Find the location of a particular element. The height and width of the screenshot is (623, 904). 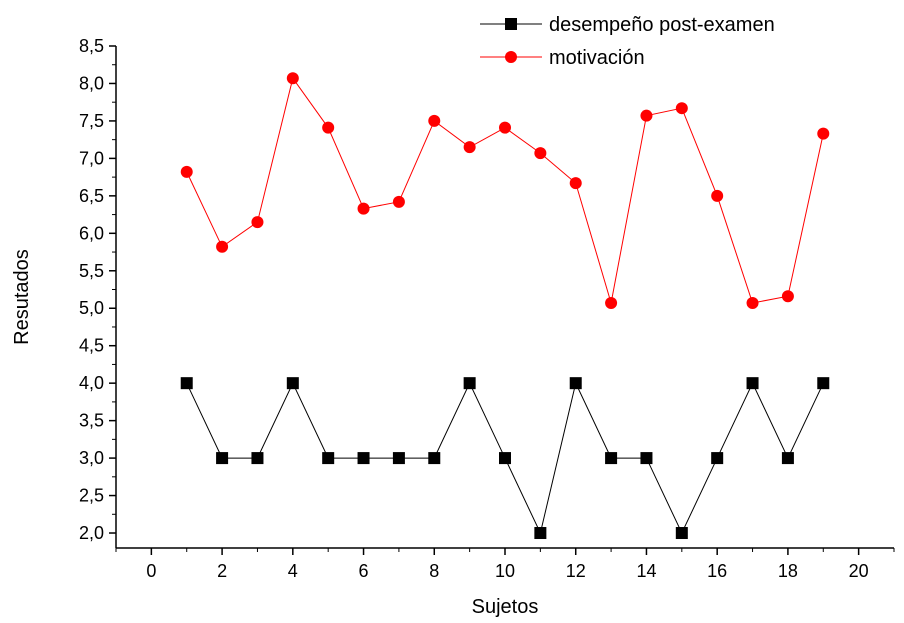

y-tick-label: 4,0 is located at coordinates (91, 383).